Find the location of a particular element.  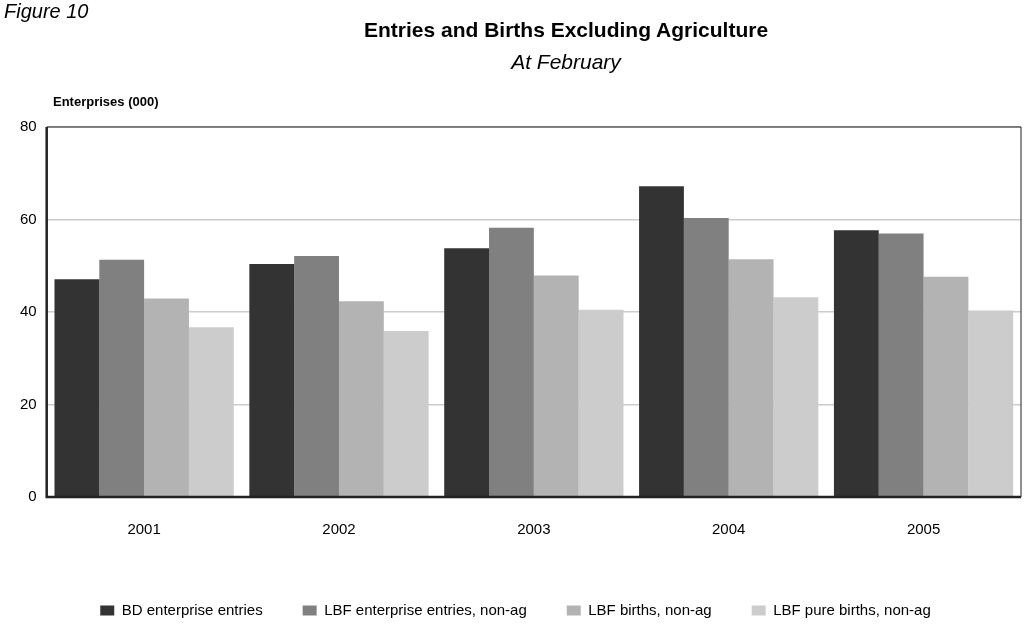

y-tick-label: 60 is located at coordinates (28, 218).